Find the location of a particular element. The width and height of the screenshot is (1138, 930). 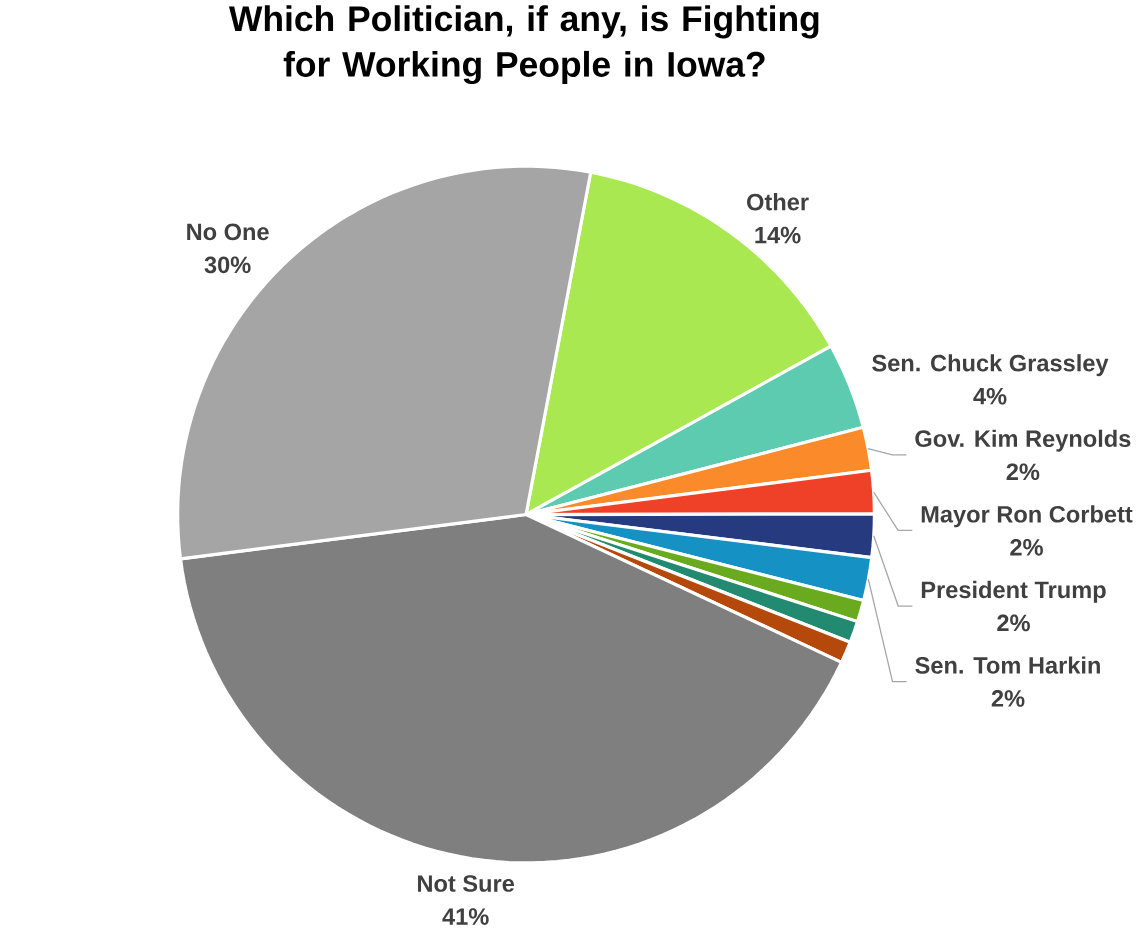

slice-label: No One is located at coordinates (228, 232).